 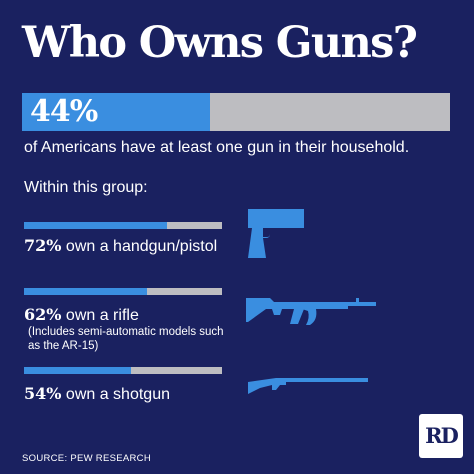 I want to click on handgun-label: 72% own a handgun/pistol, so click(x=120, y=246).